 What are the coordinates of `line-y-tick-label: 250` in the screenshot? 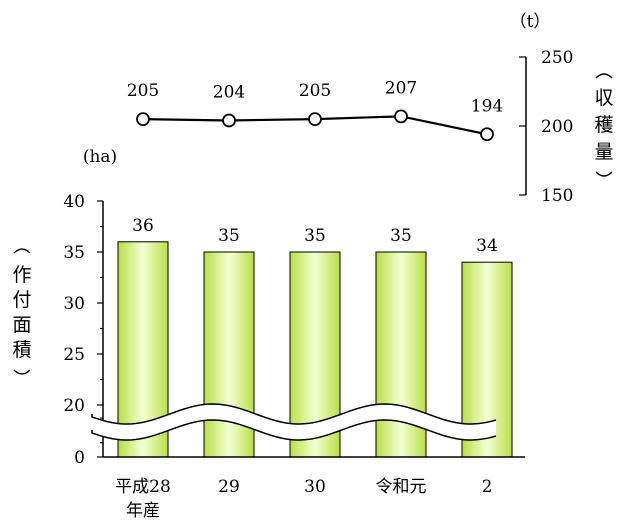 It's located at (557, 58).